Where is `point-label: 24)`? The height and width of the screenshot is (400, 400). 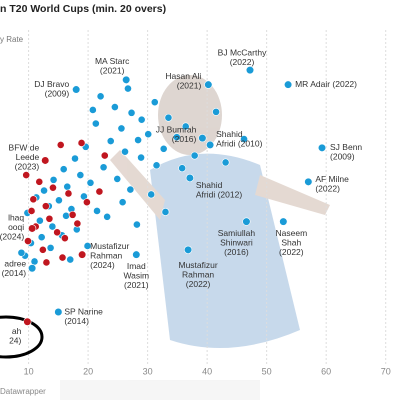
point-label: 24) is located at coordinates (15, 340).